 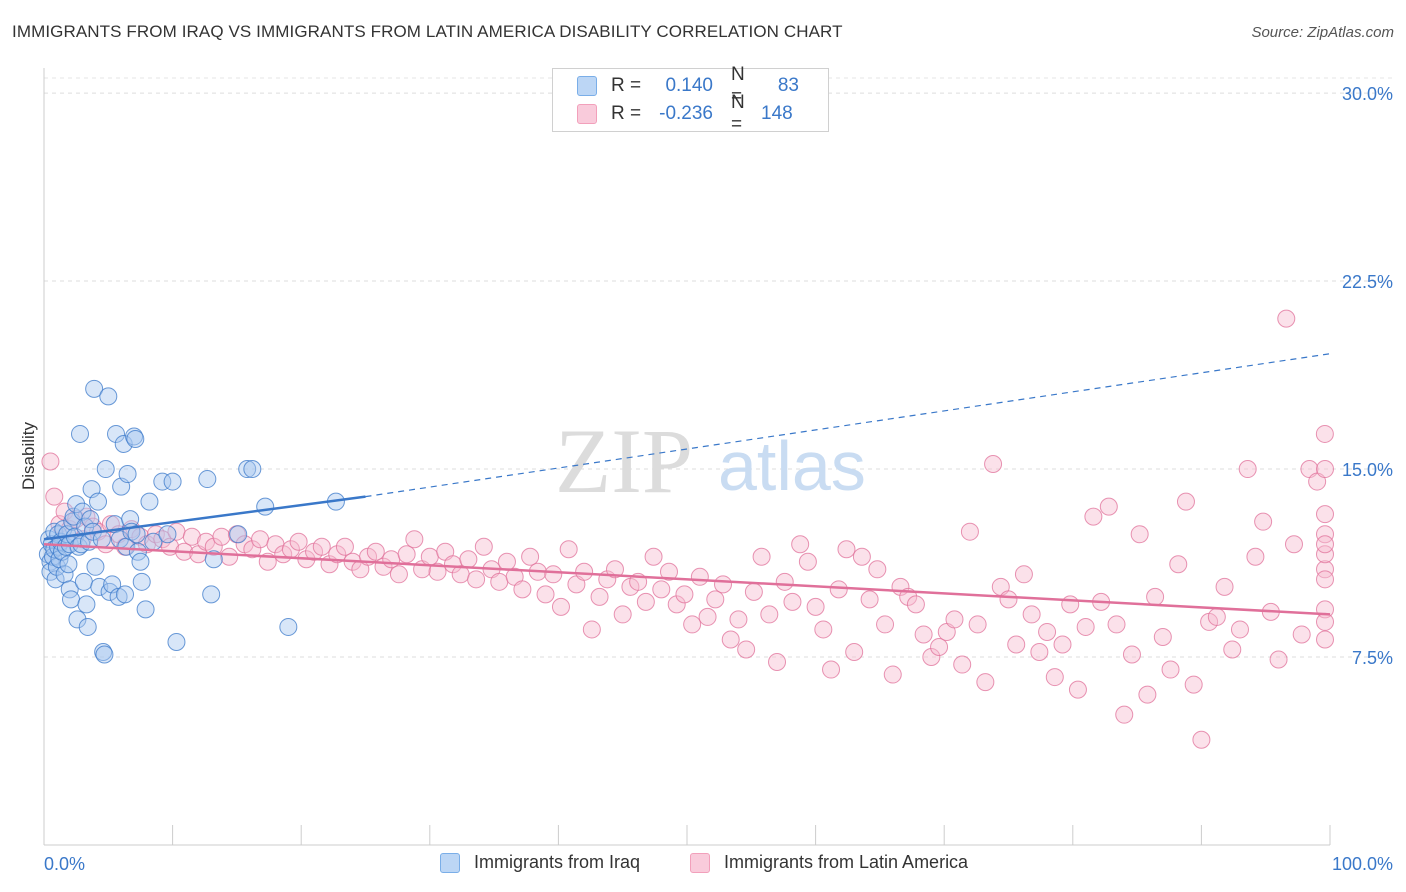 What do you see at coordinates (1372, 658) in the screenshot?
I see `y-tick-label: 7.5%` at bounding box center [1372, 658].